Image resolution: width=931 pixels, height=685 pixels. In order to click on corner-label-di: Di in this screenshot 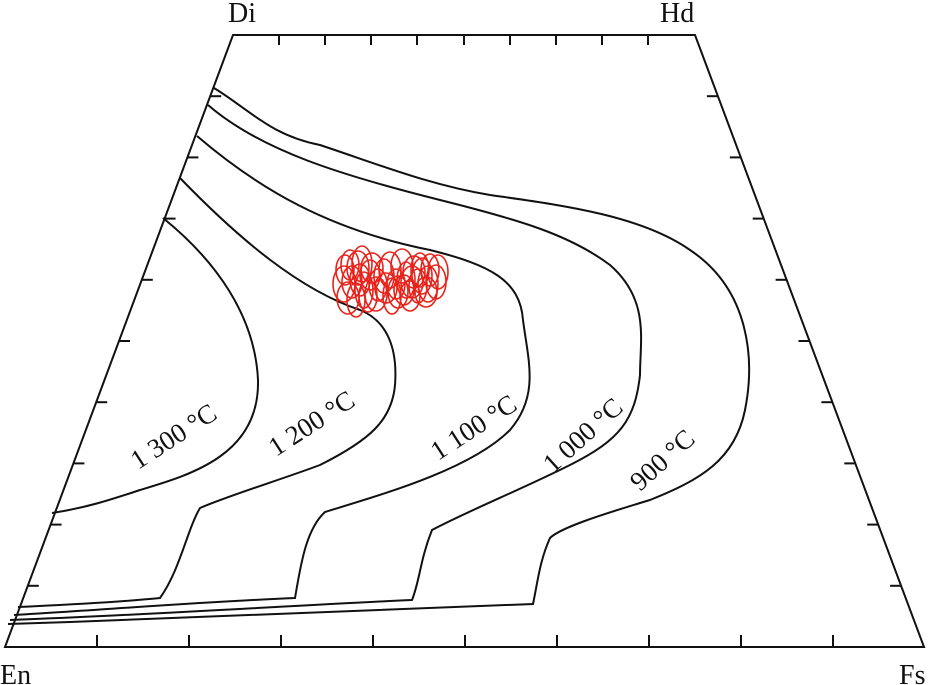, I will do `click(242, 14)`.